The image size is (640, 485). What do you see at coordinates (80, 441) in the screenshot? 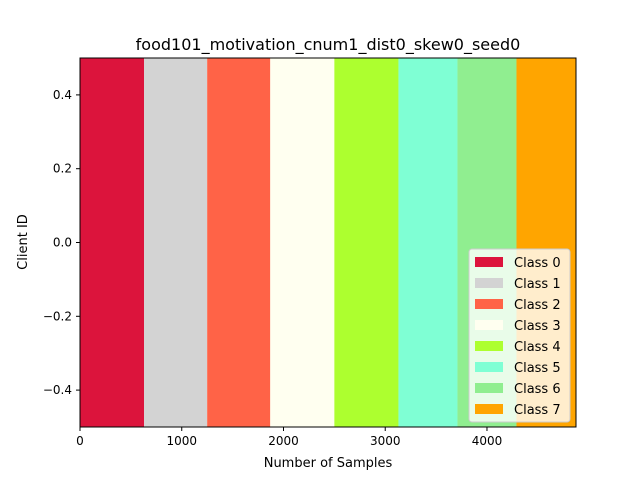
I see `x-tick-label: 0` at bounding box center [80, 441].